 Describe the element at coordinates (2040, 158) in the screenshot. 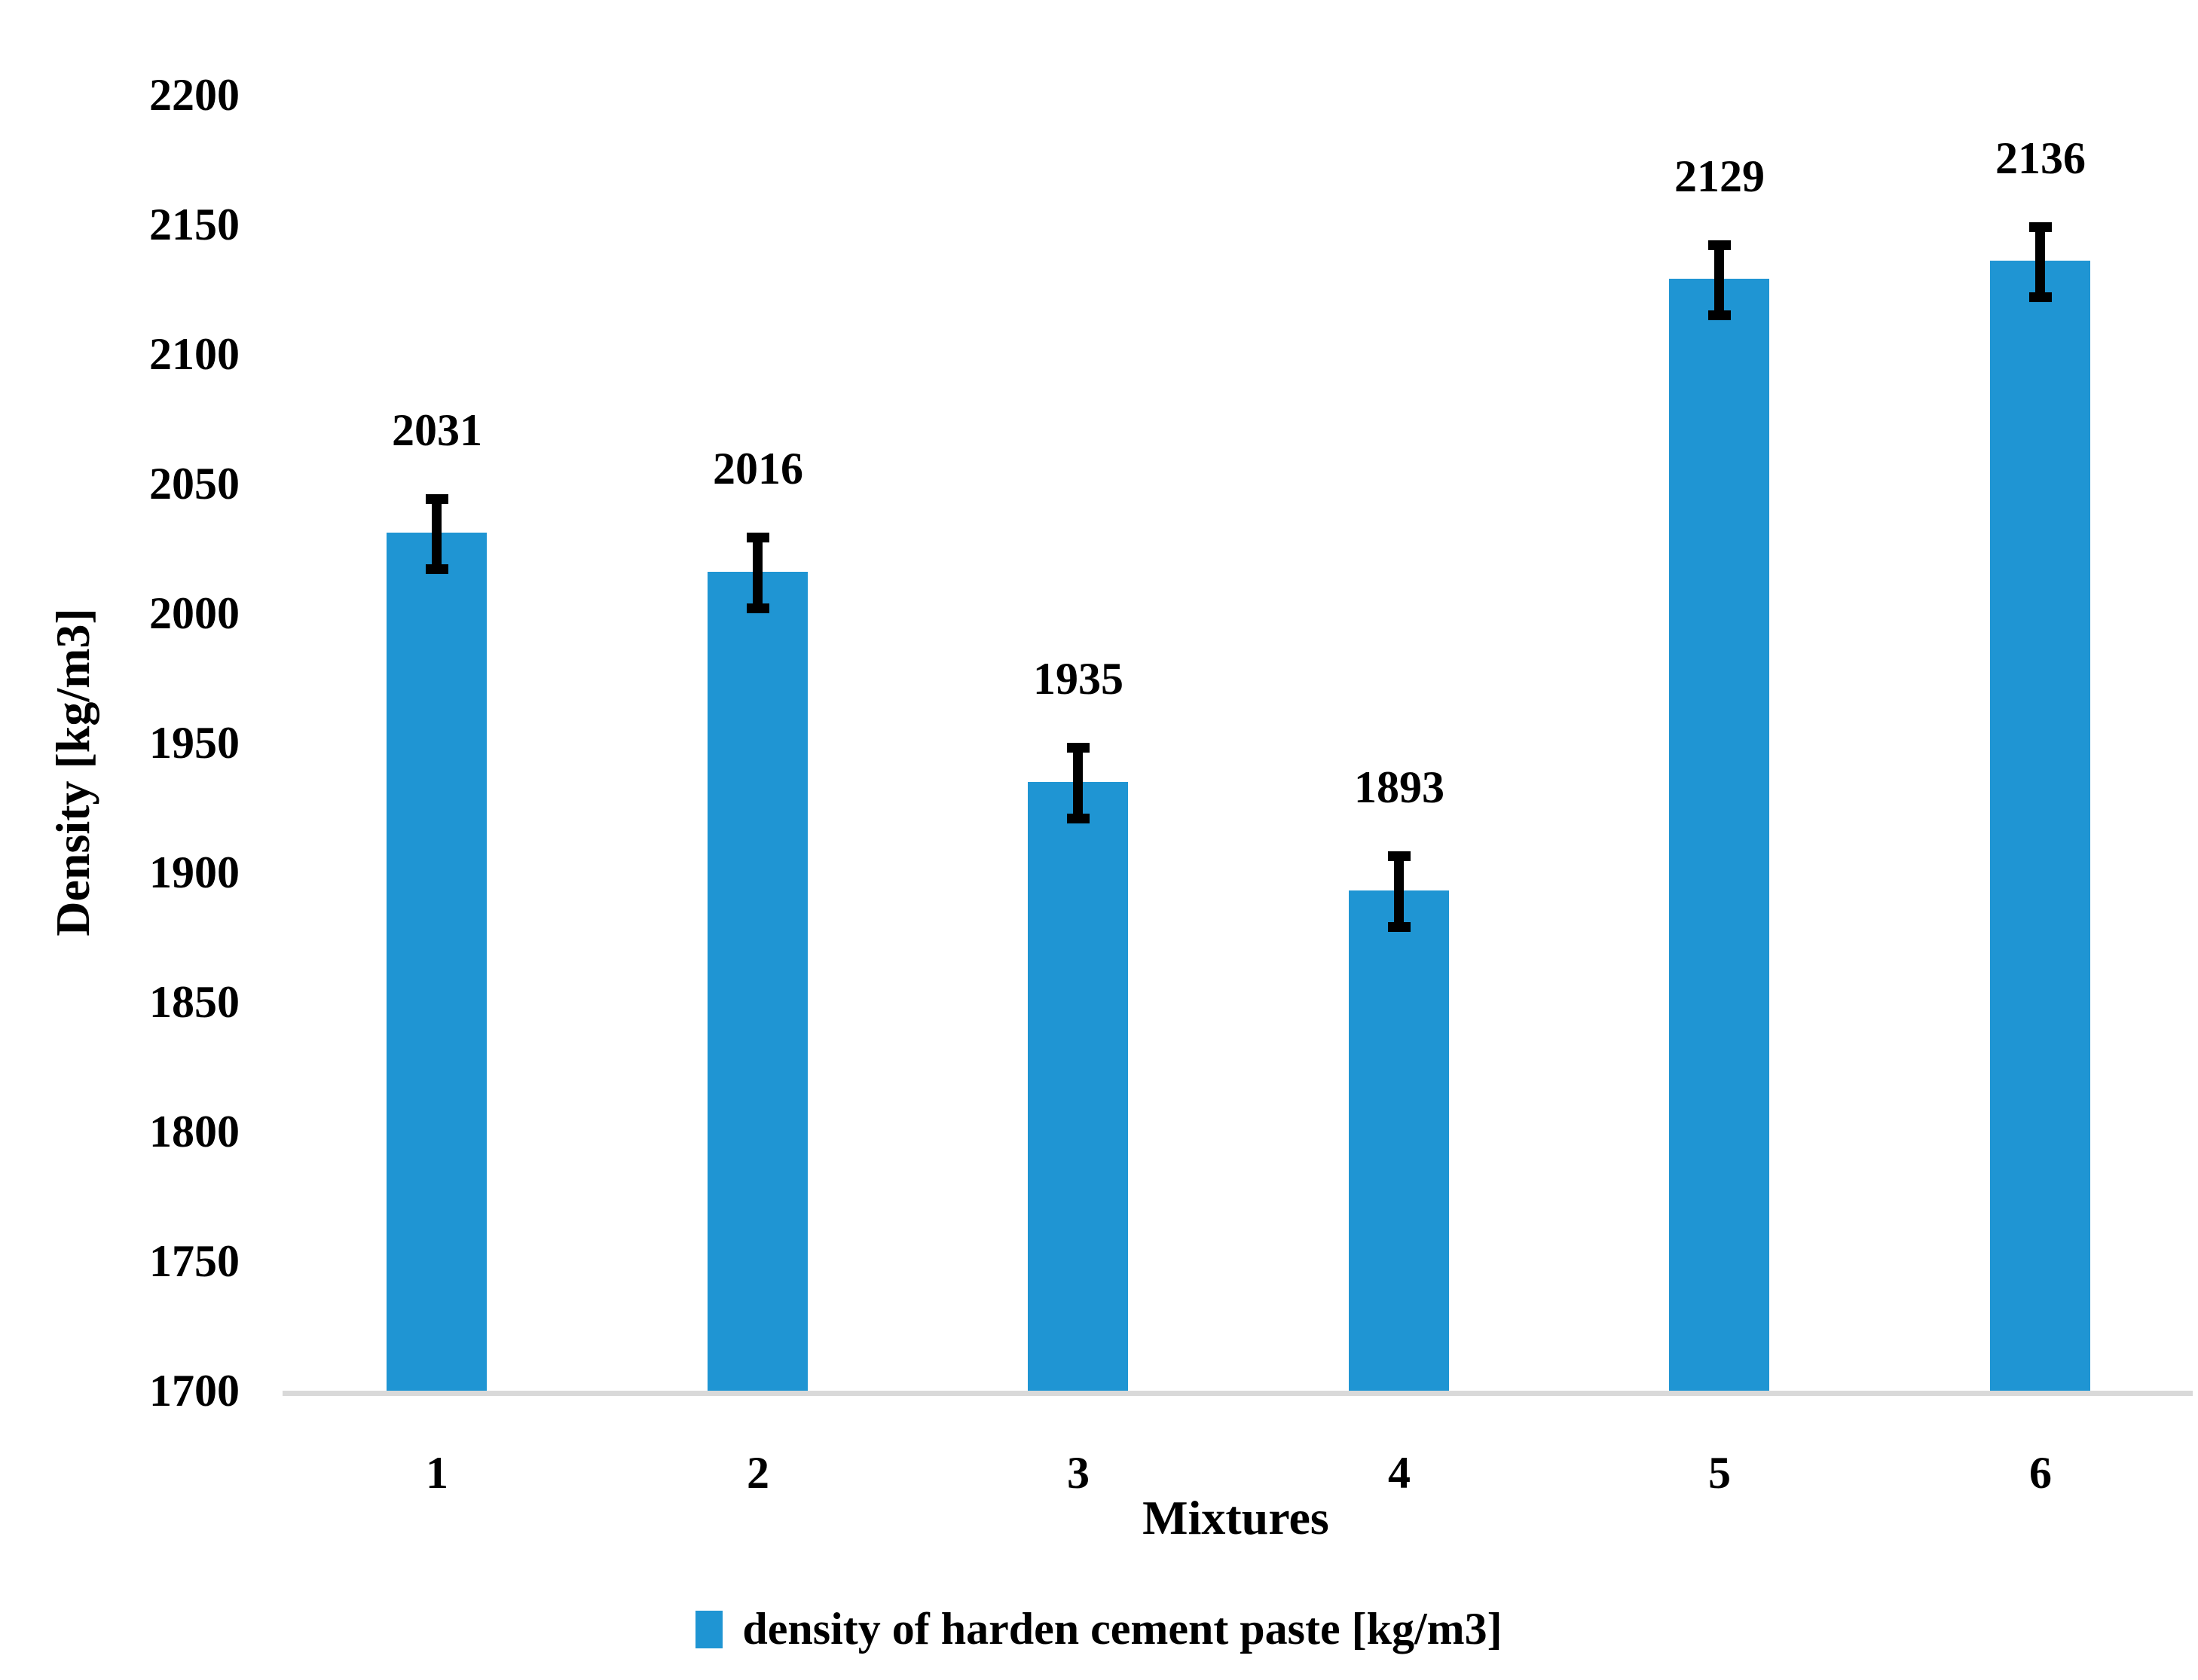

I see `bar-value-label: 2136` at that location.